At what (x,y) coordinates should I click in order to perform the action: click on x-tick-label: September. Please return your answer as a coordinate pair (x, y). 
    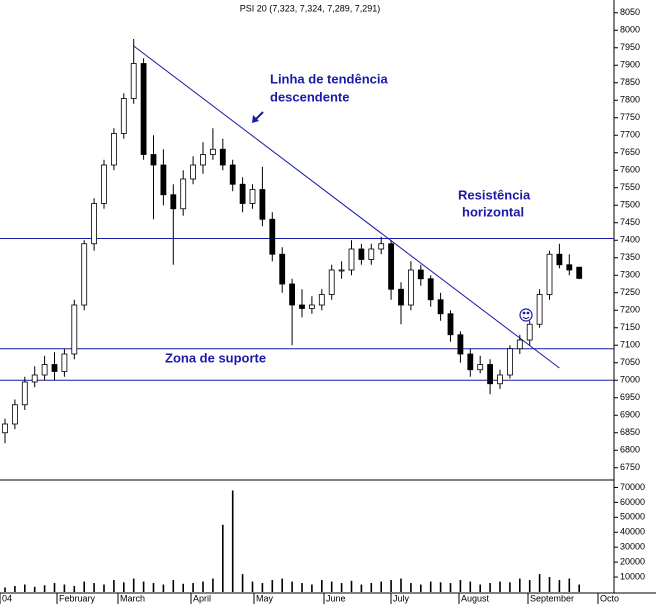
    Looking at the image, I should click on (552, 598).